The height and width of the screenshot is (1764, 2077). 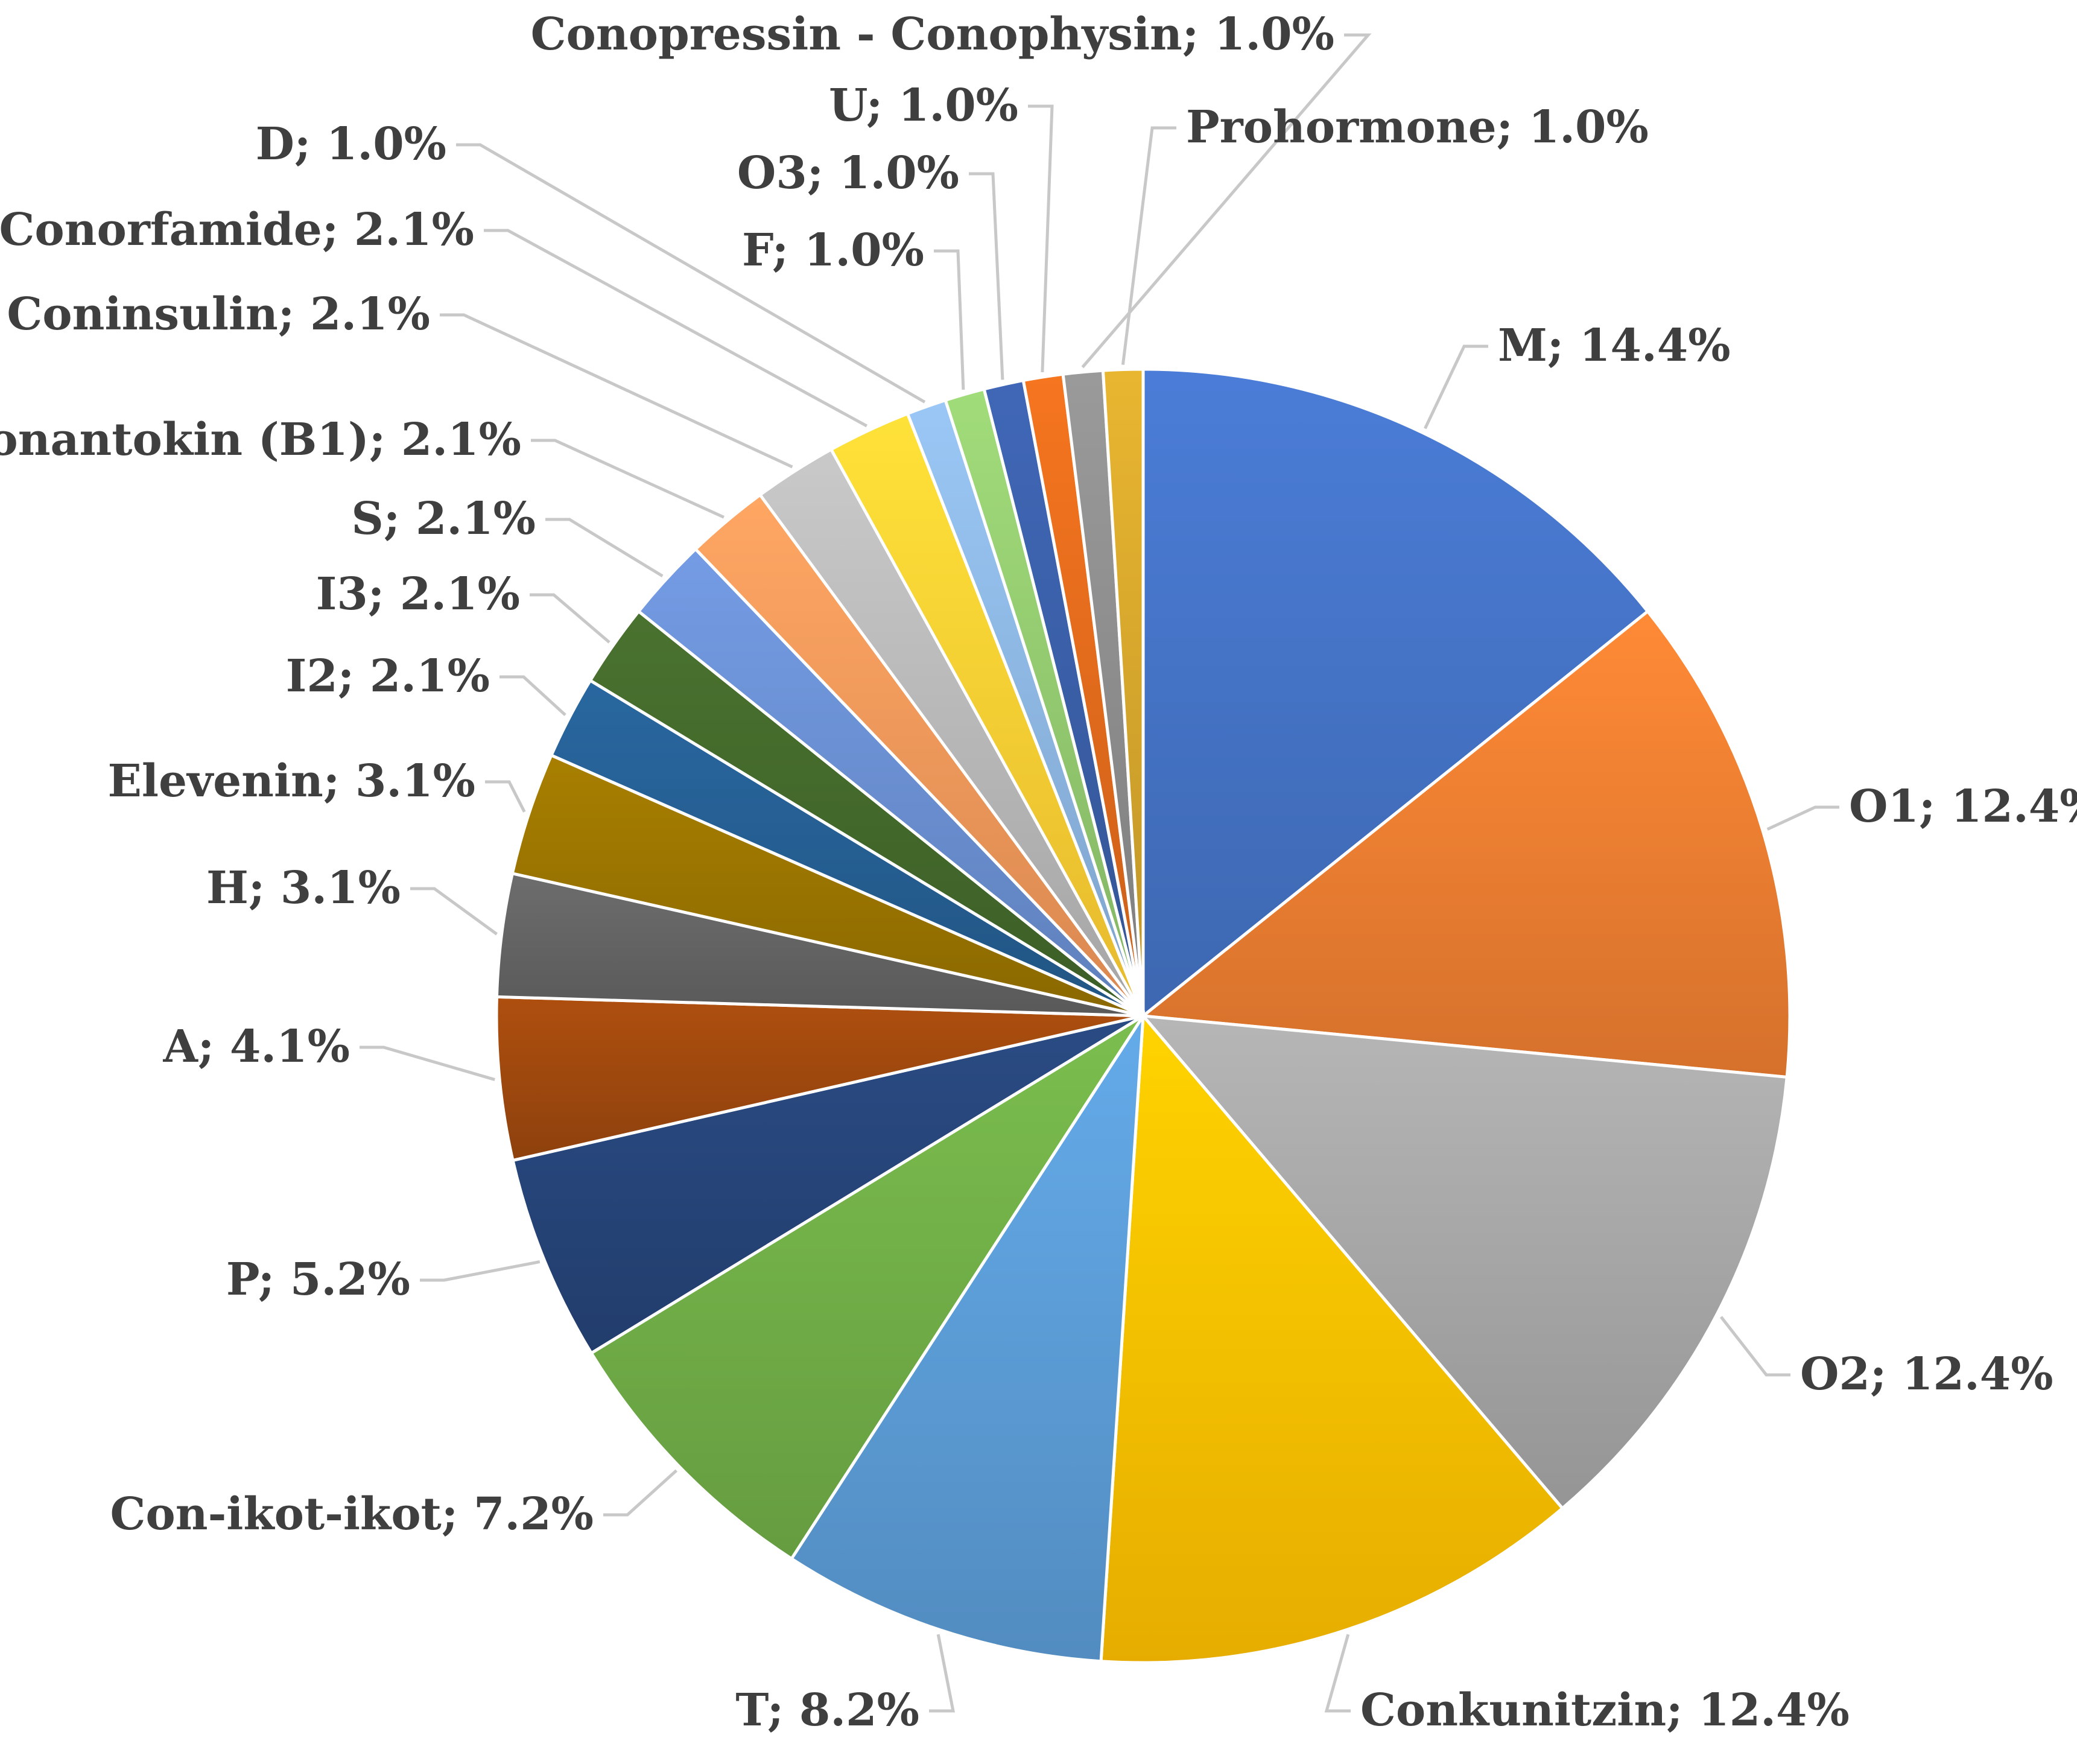 What do you see at coordinates (932, 34) in the screenshot?
I see `data-label-conopressin-conophysin: Conopressin - Conophysin; 1.0%` at bounding box center [932, 34].